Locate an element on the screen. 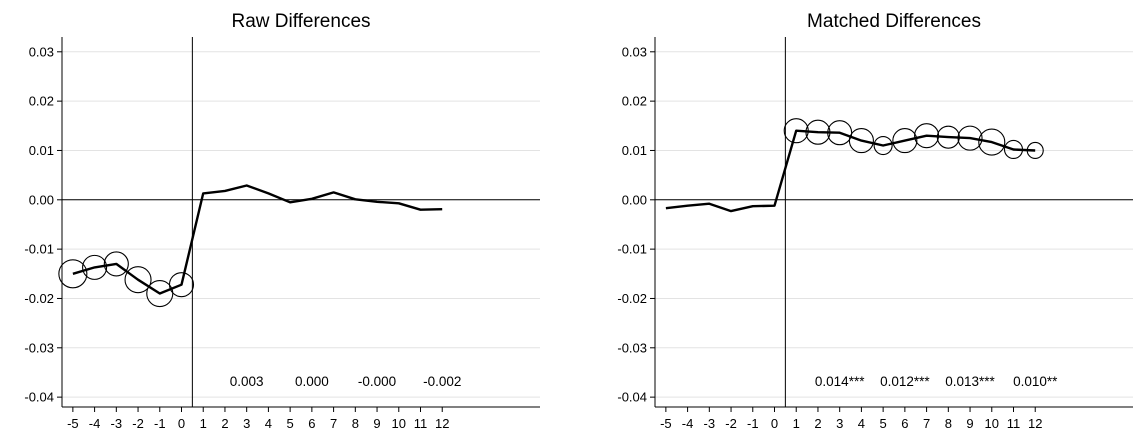 The image size is (1133, 445). chart-1-ytick-label: -0.03 is located at coordinates (632, 347).